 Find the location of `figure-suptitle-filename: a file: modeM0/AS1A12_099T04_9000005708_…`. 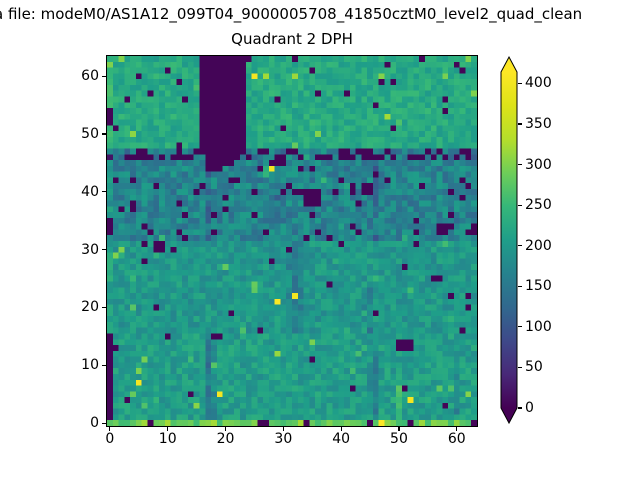

figure-suptitle-filename: a file: modeM0/AS1A12_099T04_9000005708_… is located at coordinates (291, 14).